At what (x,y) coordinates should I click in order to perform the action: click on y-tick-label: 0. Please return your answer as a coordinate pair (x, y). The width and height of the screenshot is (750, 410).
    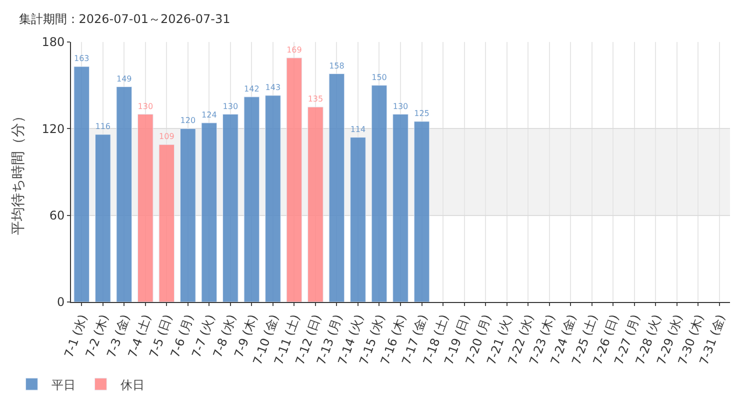
    Looking at the image, I should click on (60, 302).